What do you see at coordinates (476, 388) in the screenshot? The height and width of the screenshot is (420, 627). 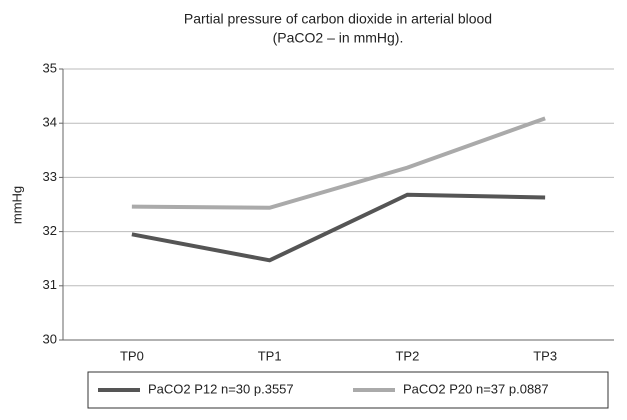 I see `legend-label: PaCO2 P20 n=37 p.0887` at bounding box center [476, 388].